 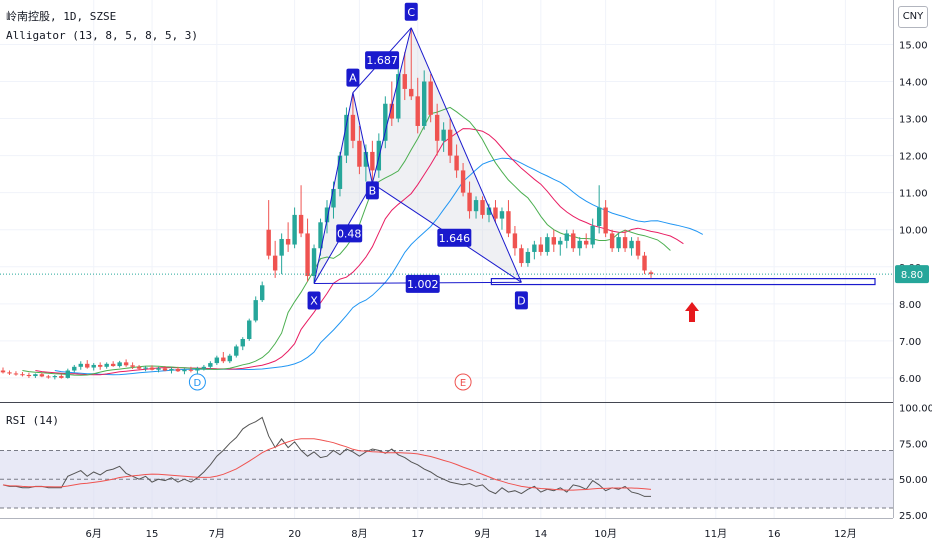 I want to click on pattern-point-c-bg, so click(x=411, y=11).